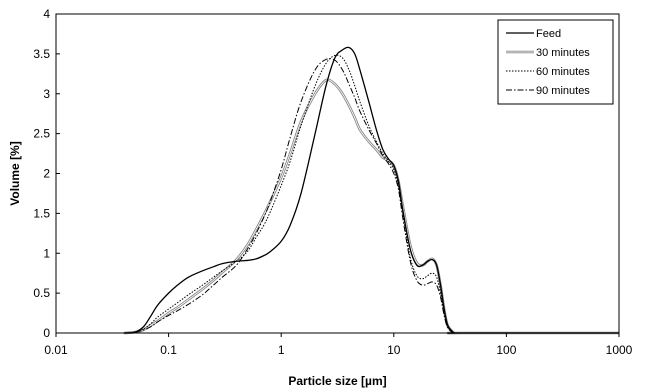 This screenshot has height=389, width=647. What do you see at coordinates (41, 293) in the screenshot?
I see `y-tick-label: 0.5` at bounding box center [41, 293].